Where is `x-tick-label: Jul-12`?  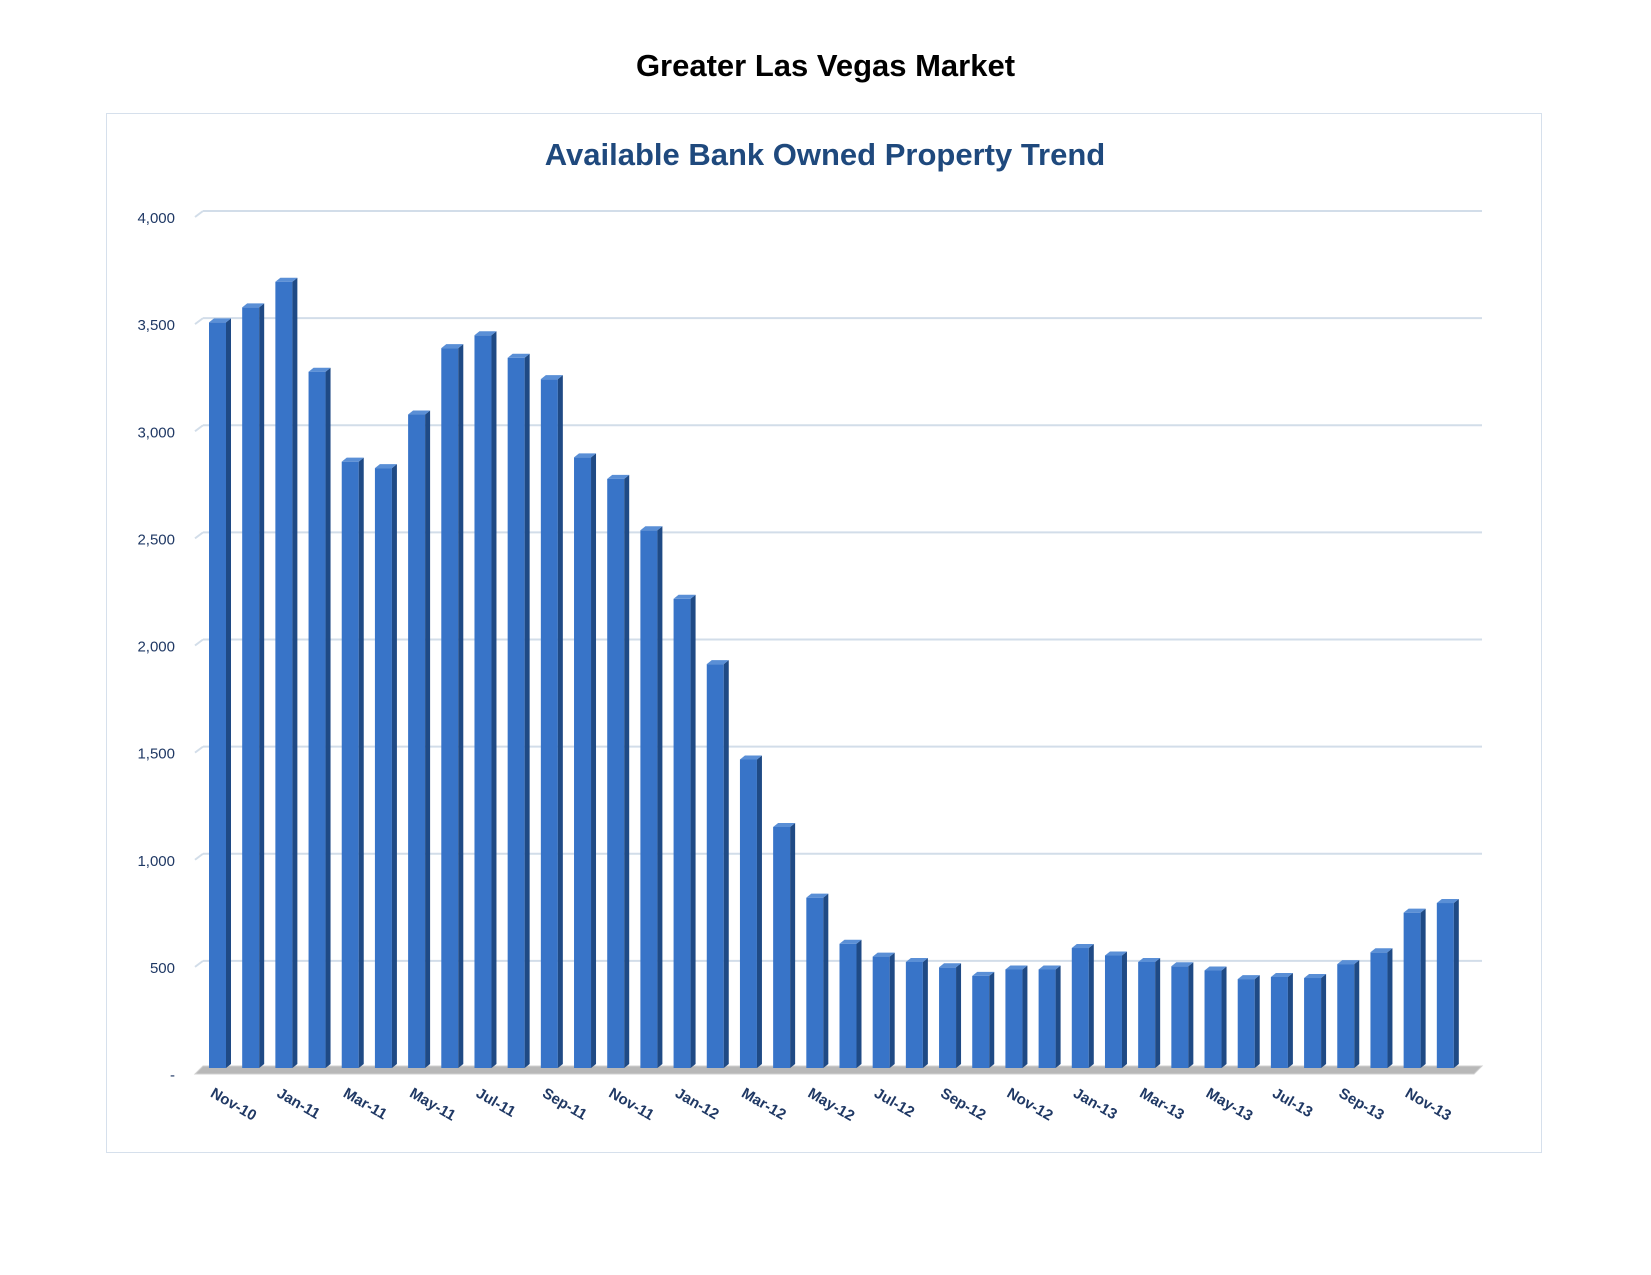 x-tick-label: Jul-12 is located at coordinates (894, 1103).